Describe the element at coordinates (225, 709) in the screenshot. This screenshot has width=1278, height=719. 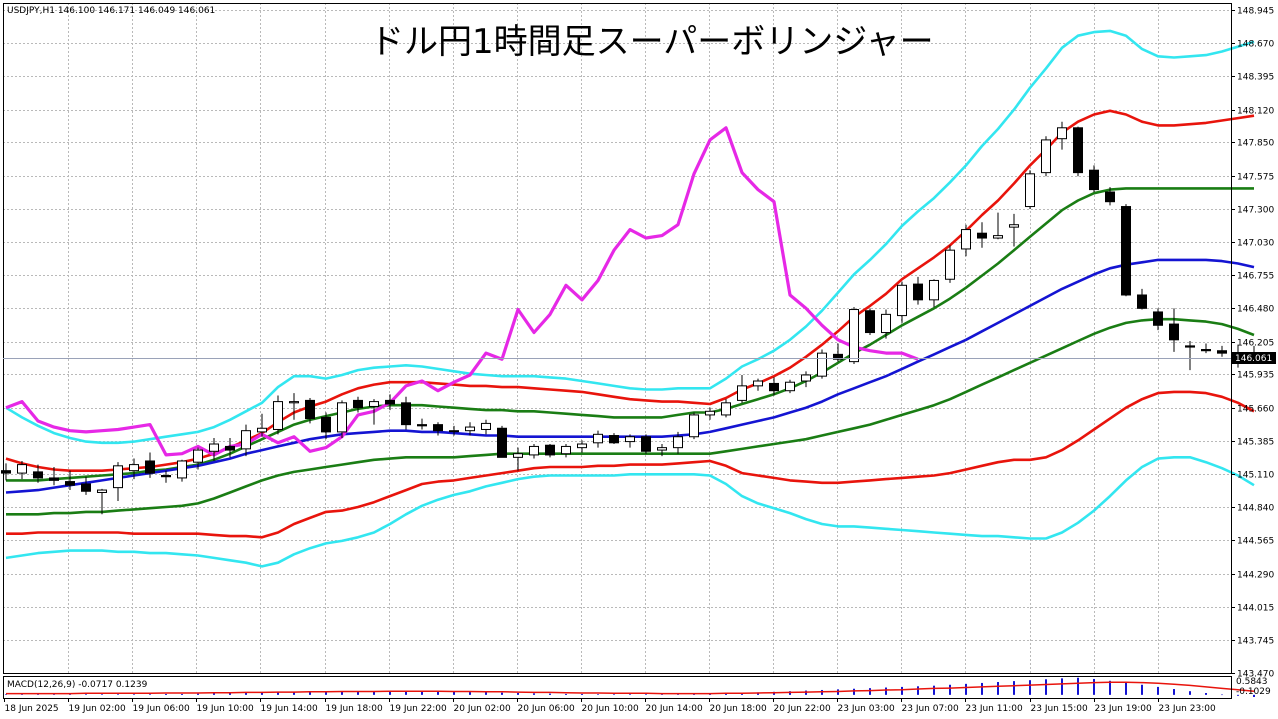
I see `x-tick-label: 19 Jun 10:00` at that location.